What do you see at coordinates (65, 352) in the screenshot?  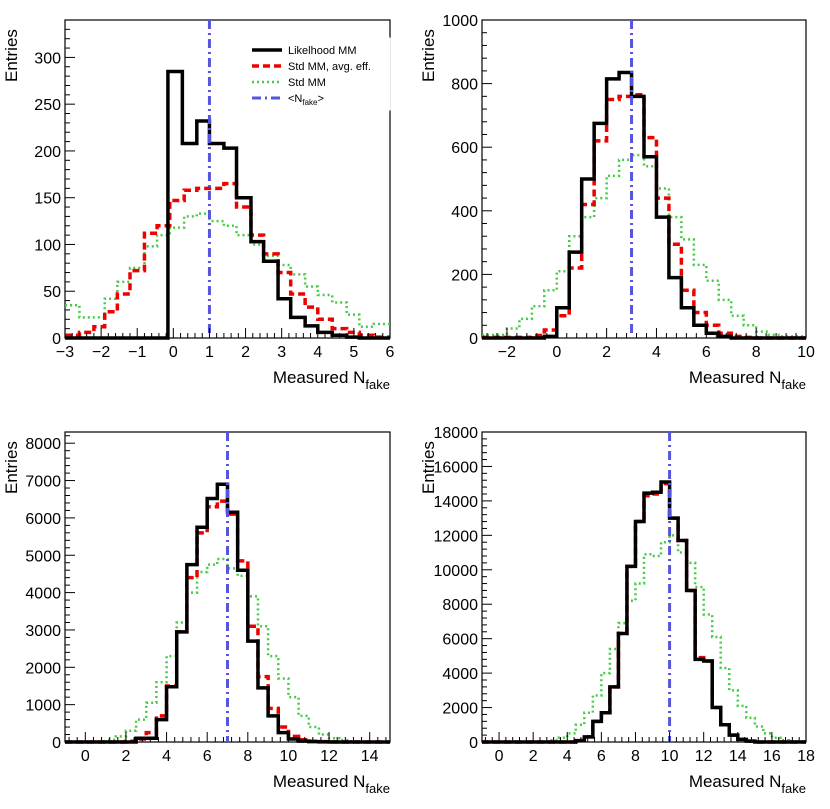 I see `x-tick-label: −3` at bounding box center [65, 352].